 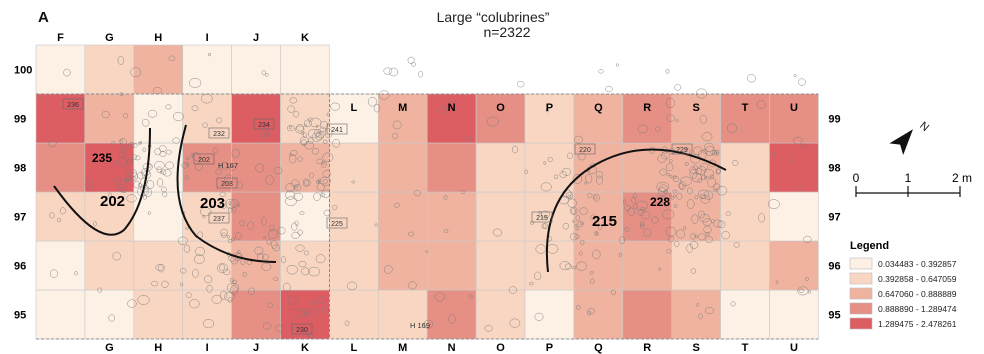 What do you see at coordinates (794, 108) in the screenshot?
I see `column-label-upper: U` at bounding box center [794, 108].